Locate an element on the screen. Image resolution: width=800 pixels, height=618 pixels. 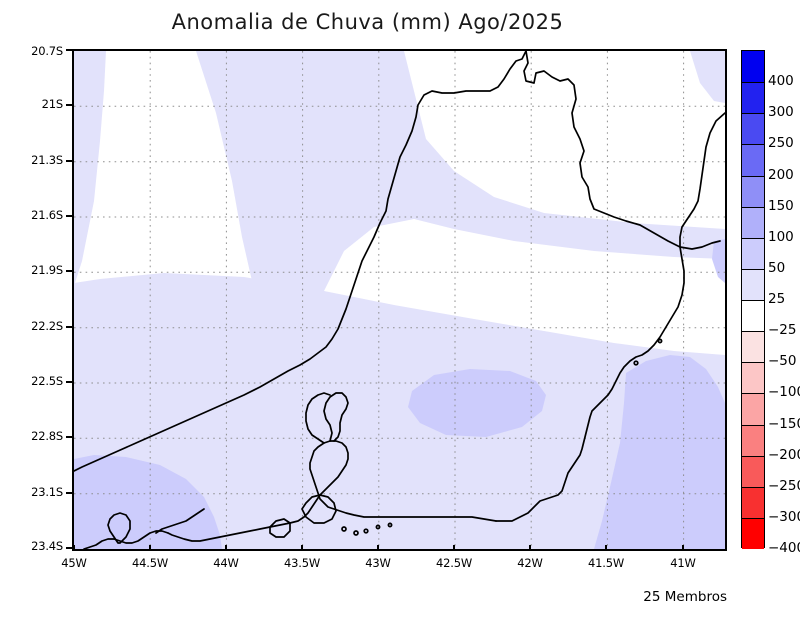
colorbar-tick-0: 400 is located at coordinates (781, 81).